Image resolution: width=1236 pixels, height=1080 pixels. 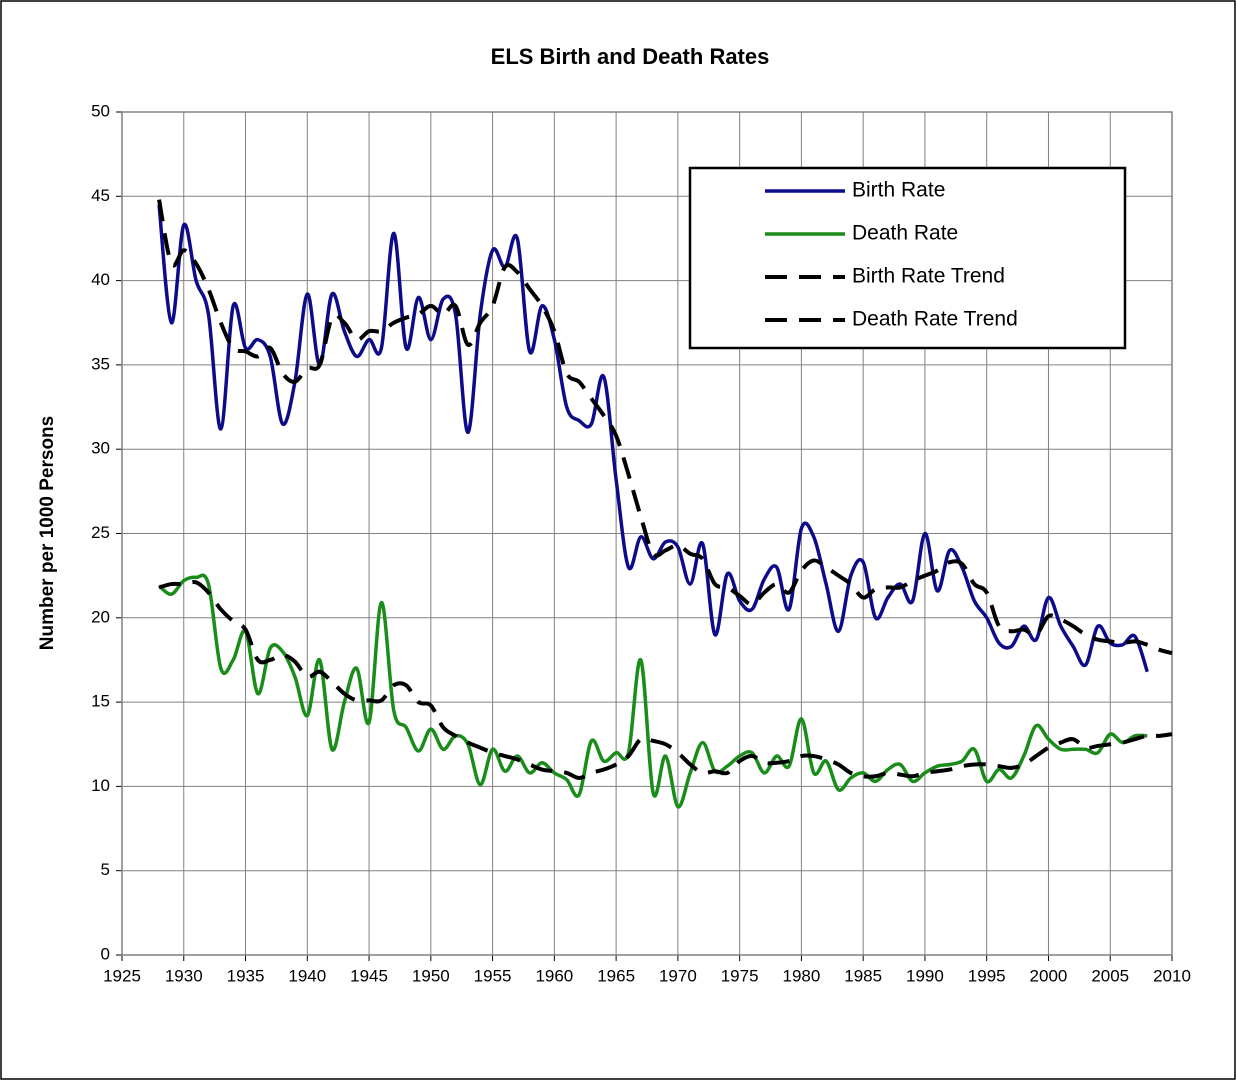 What do you see at coordinates (100, 363) in the screenshot?
I see `y-tick-label: 35` at bounding box center [100, 363].